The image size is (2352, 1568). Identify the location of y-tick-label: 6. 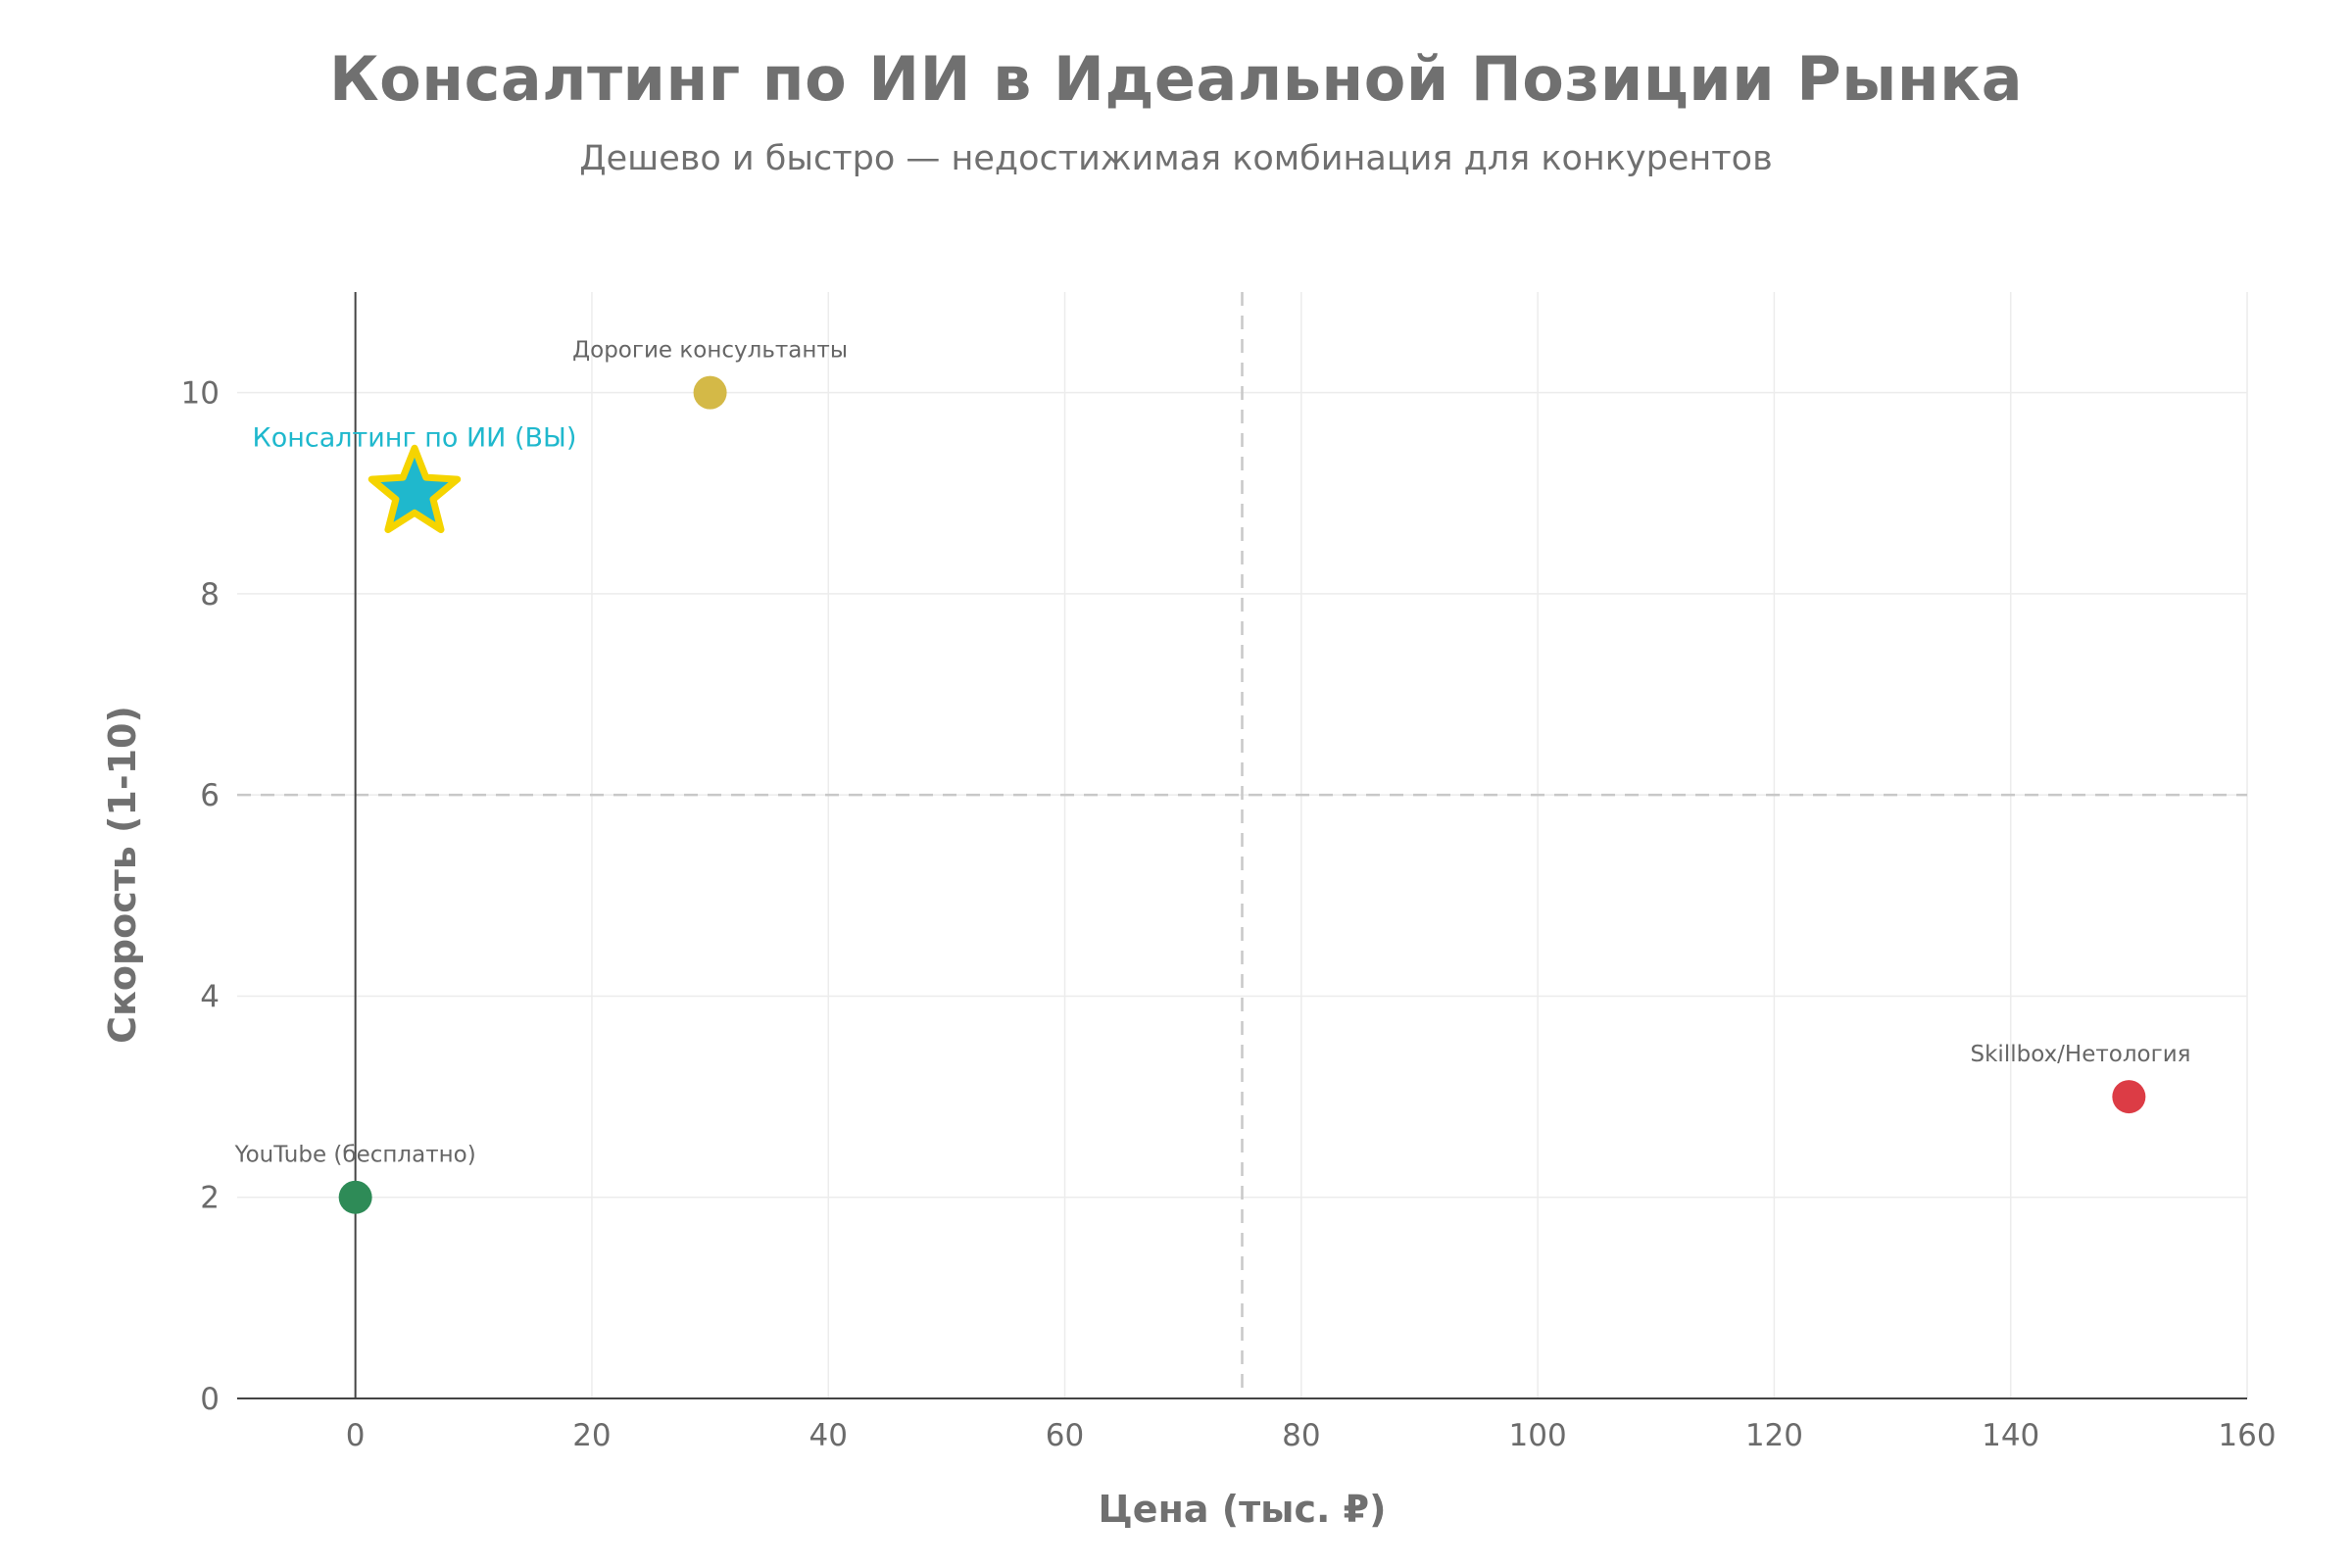
(210, 795).